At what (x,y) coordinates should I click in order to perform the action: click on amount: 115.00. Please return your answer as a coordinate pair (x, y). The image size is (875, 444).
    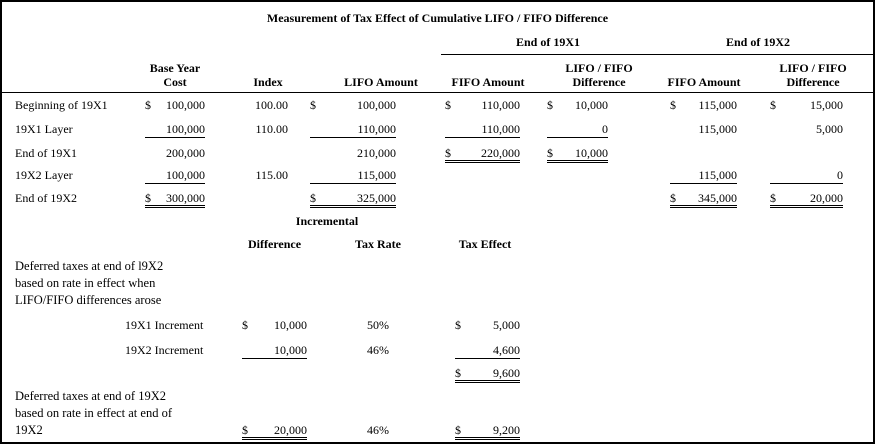
    Looking at the image, I should click on (271, 175).